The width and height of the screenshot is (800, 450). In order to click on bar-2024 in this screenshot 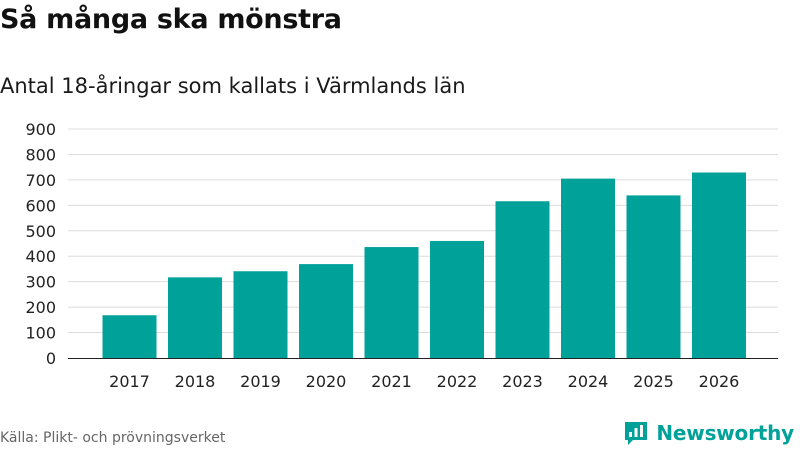, I will do `click(588, 268)`.